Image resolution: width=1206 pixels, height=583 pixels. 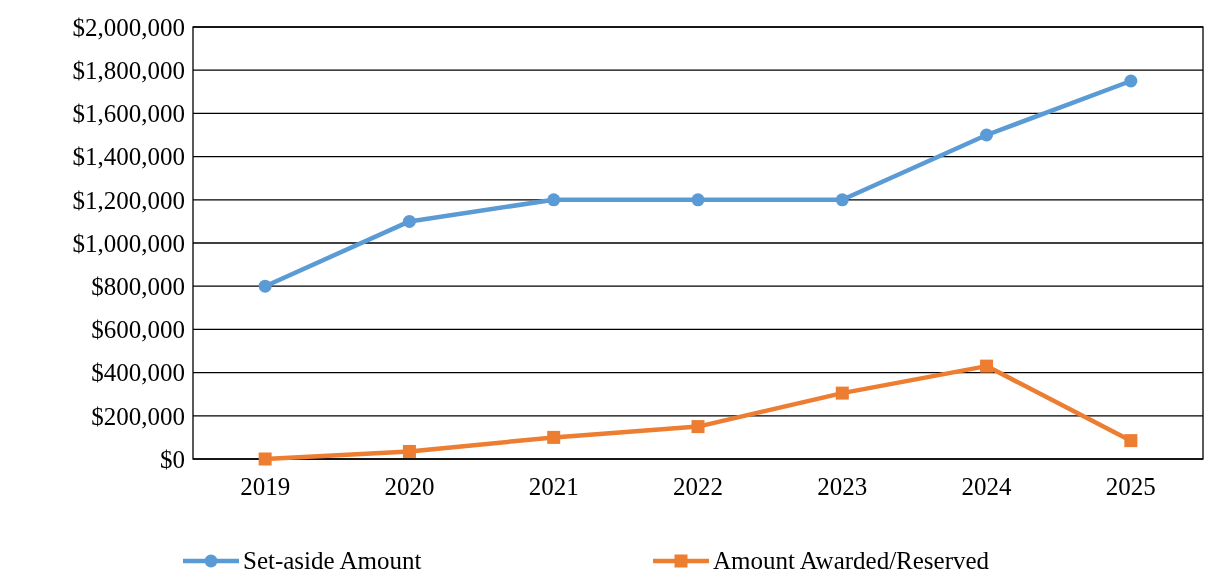 What do you see at coordinates (1130, 486) in the screenshot?
I see `x-tick-label: 2025` at bounding box center [1130, 486].